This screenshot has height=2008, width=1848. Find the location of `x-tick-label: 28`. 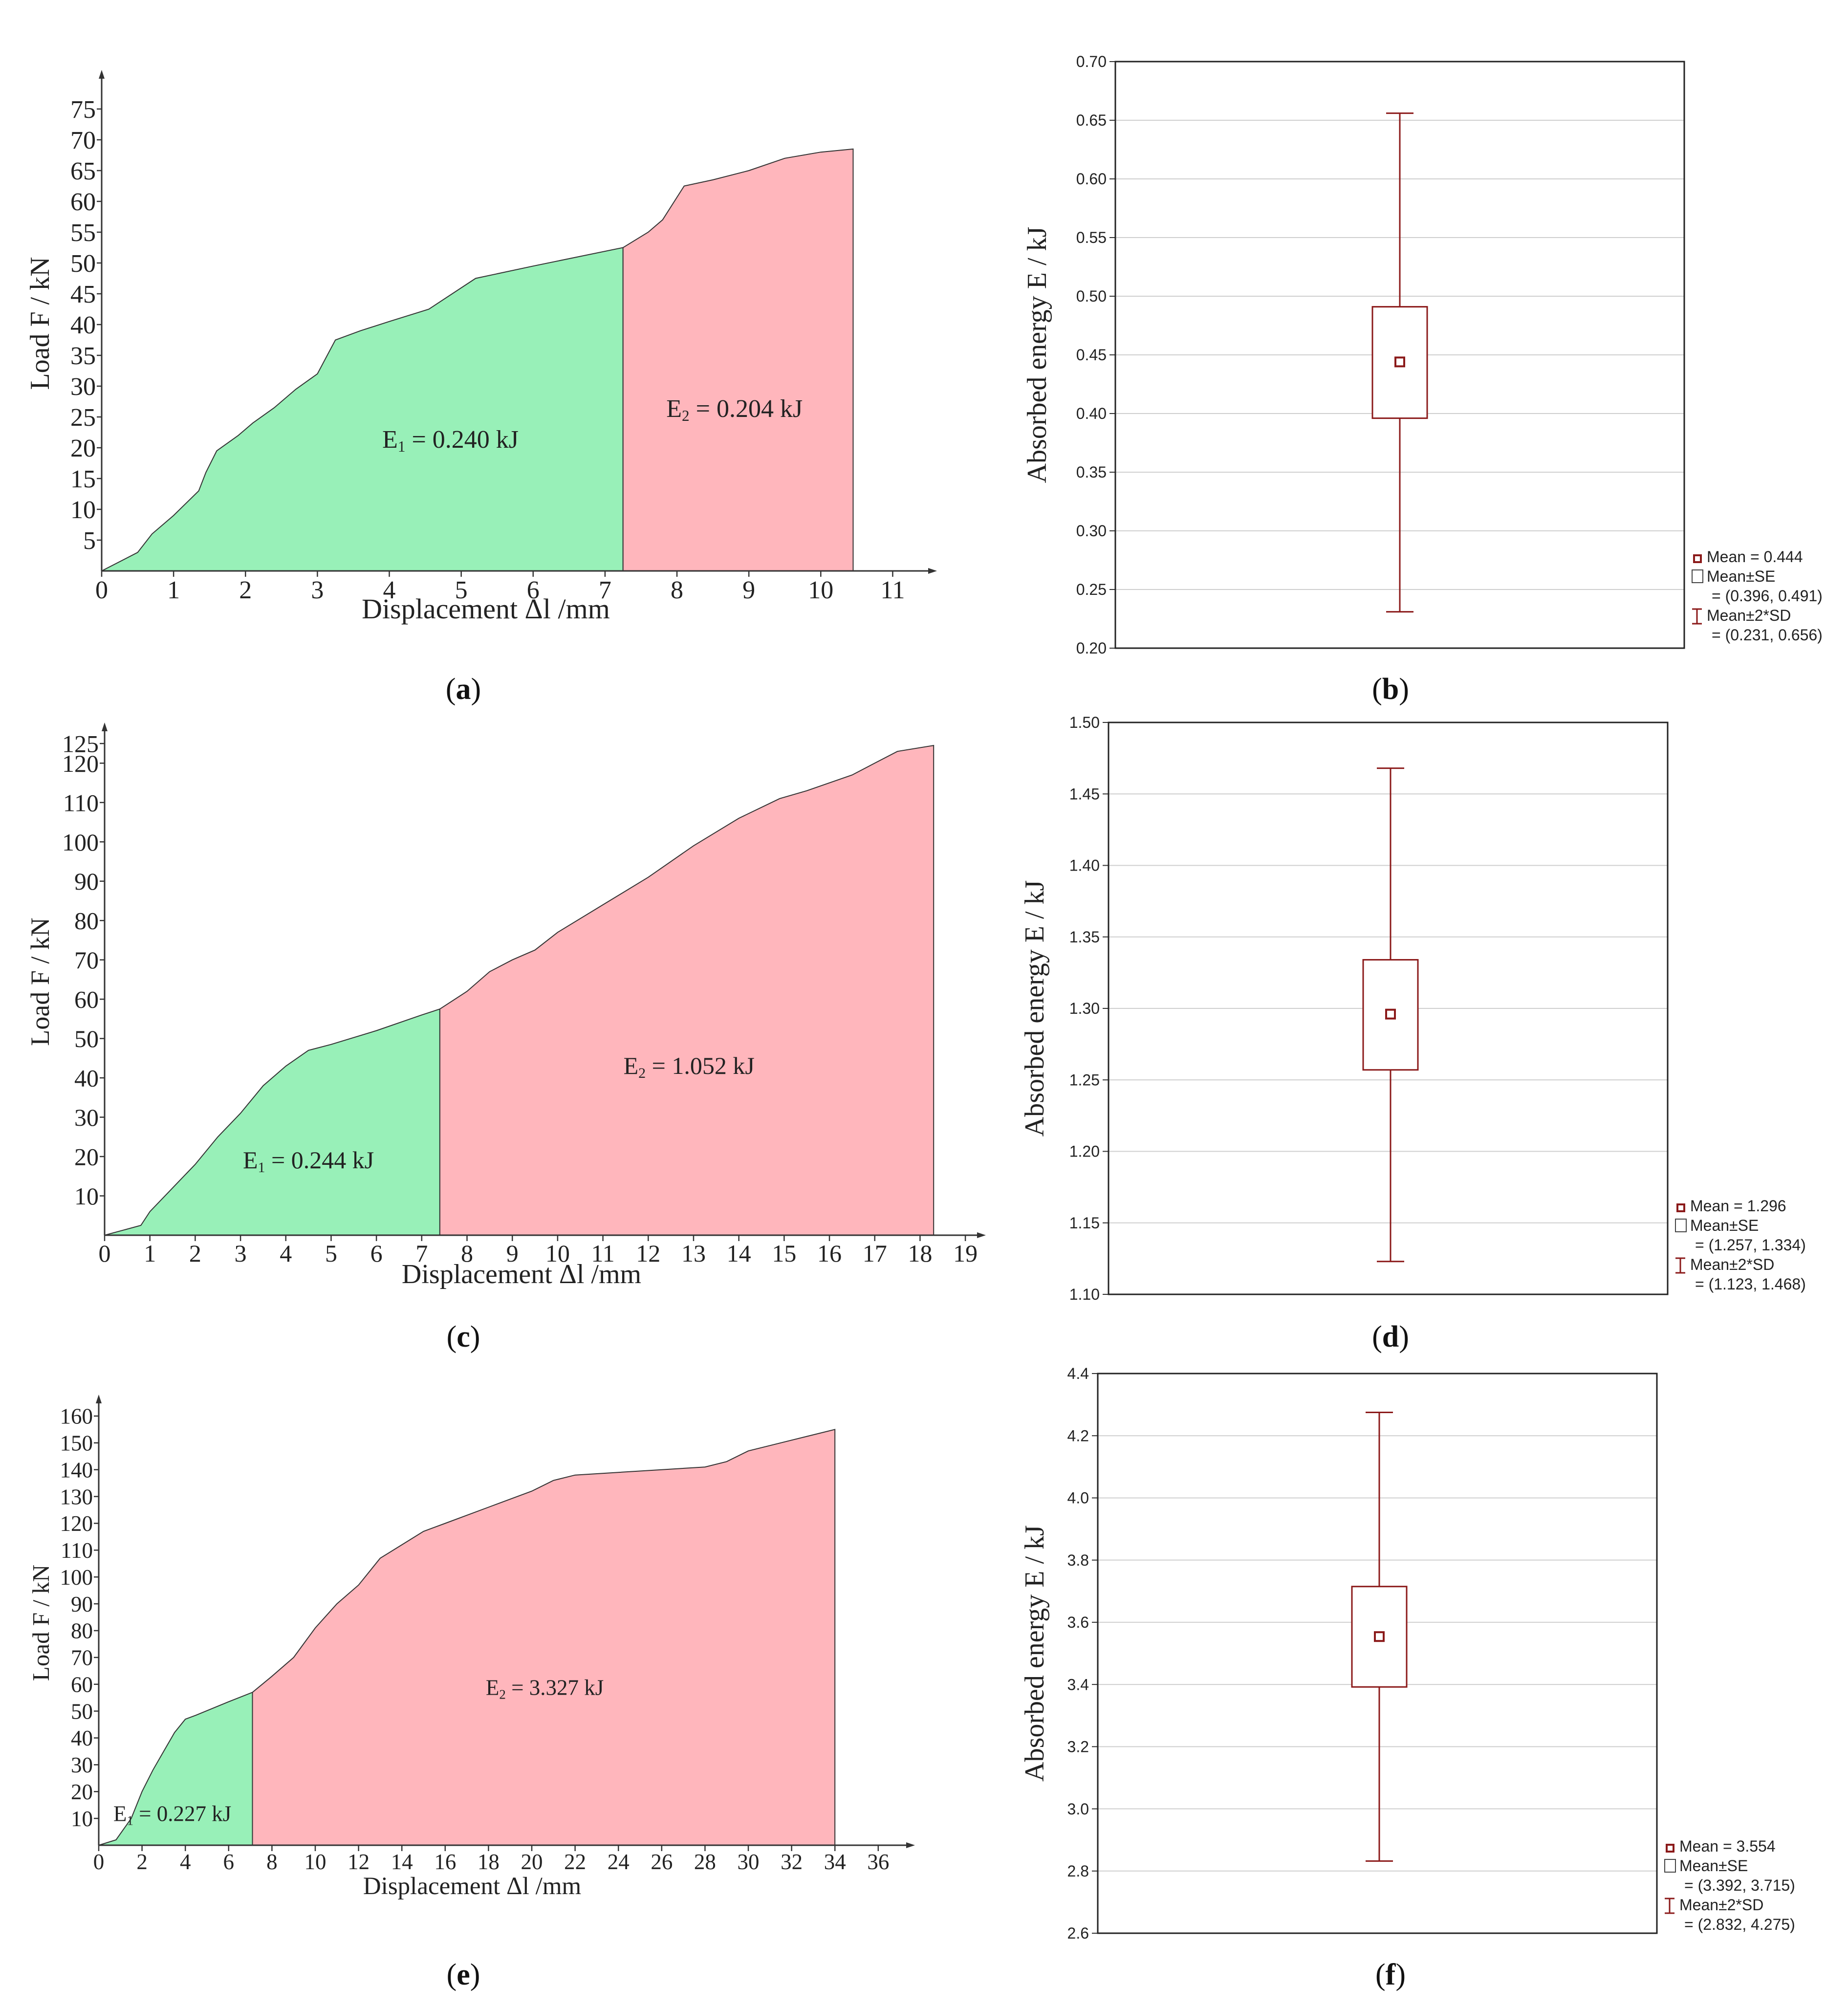

x-tick-label: 28 is located at coordinates (705, 1862).